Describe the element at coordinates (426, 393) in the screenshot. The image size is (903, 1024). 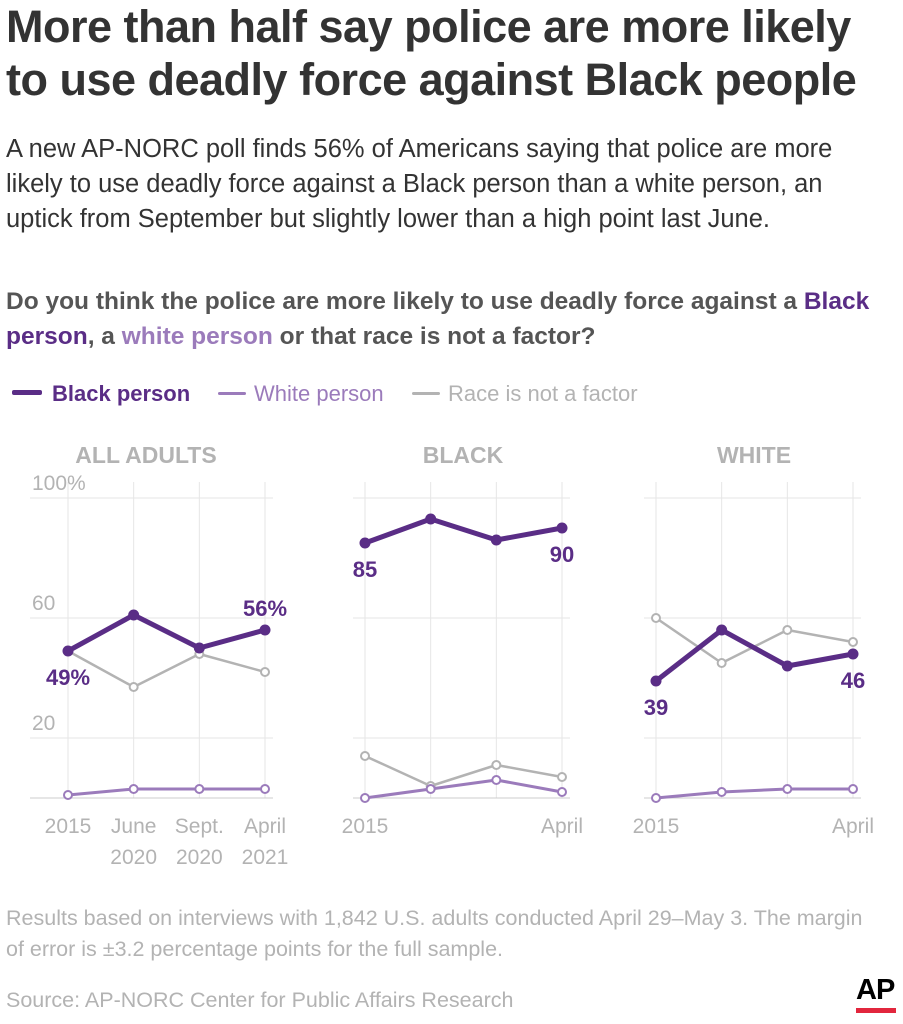
I see `legend-swatch-race-not-factor` at that location.